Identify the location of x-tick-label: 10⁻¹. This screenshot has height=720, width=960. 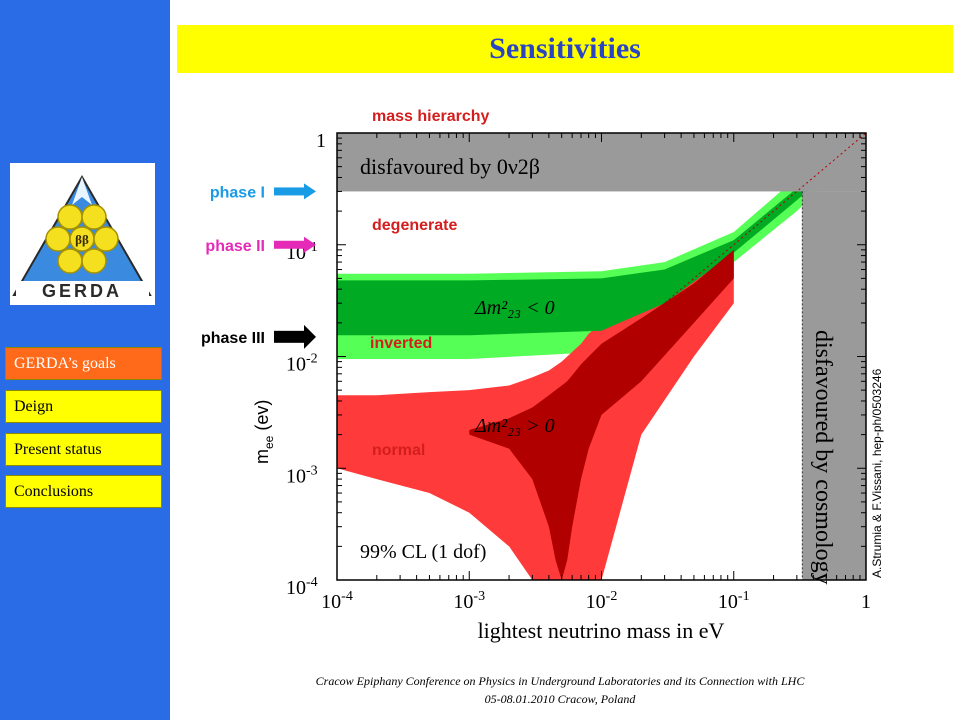
(734, 601).